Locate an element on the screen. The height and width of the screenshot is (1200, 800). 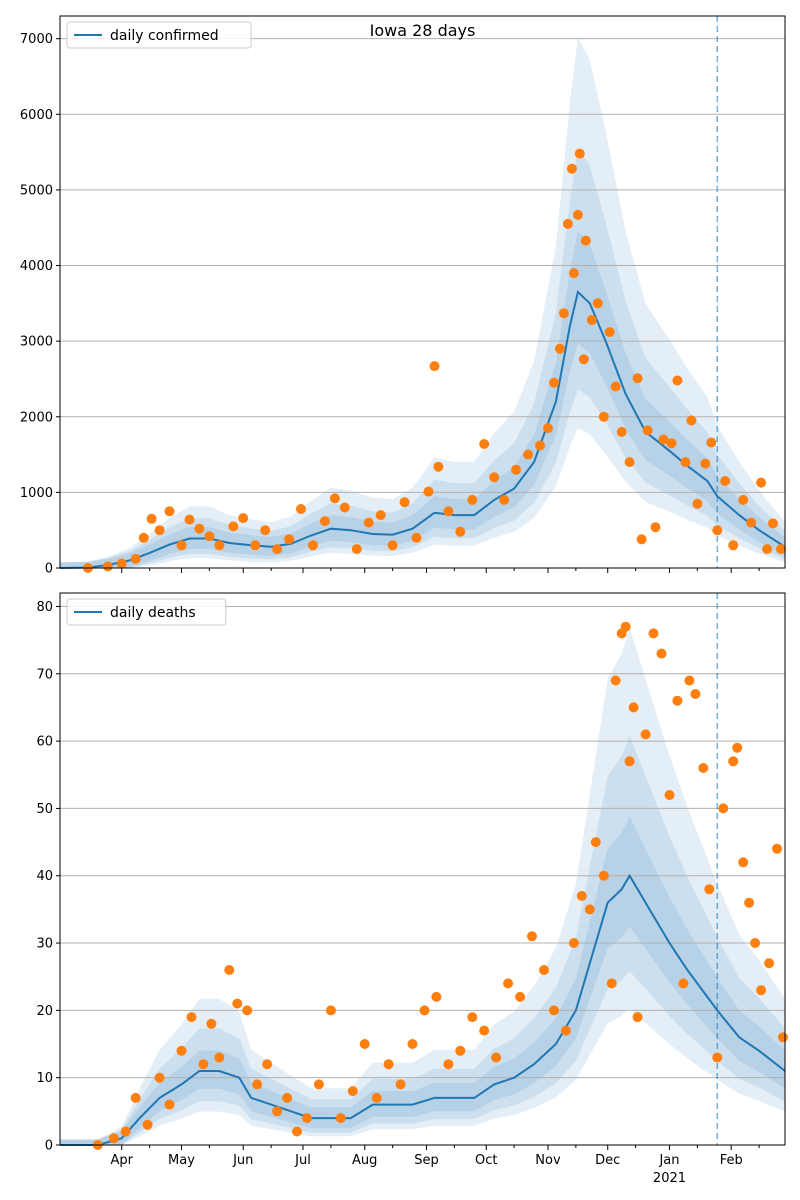
x-tick-label: Sep is located at coordinates (426, 1160).